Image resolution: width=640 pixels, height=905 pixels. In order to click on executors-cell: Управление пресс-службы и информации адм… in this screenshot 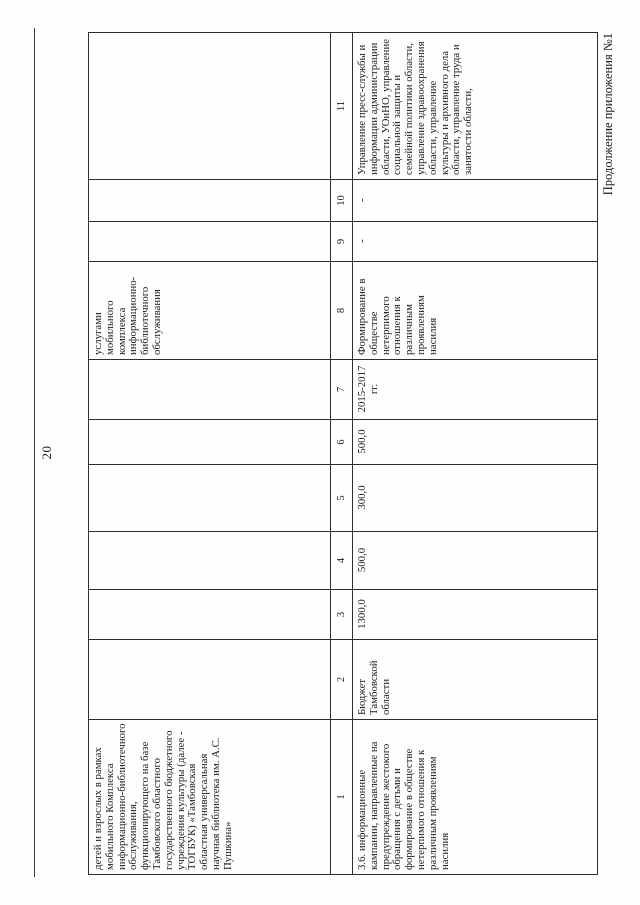, I will do `click(475, 106)`.